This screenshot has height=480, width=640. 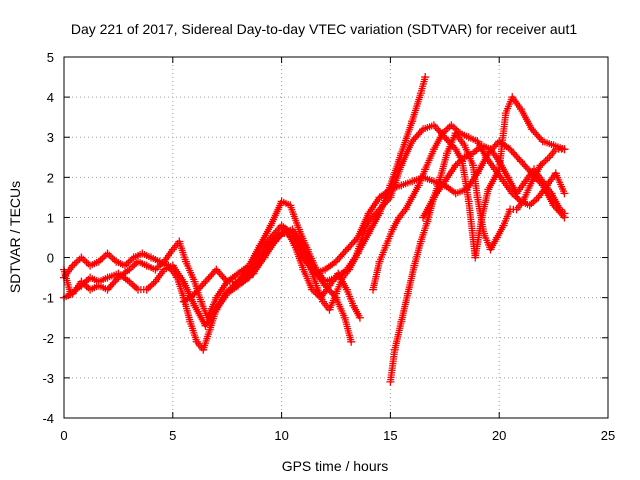 I want to click on y-tick-label: -3, so click(x=48, y=378).